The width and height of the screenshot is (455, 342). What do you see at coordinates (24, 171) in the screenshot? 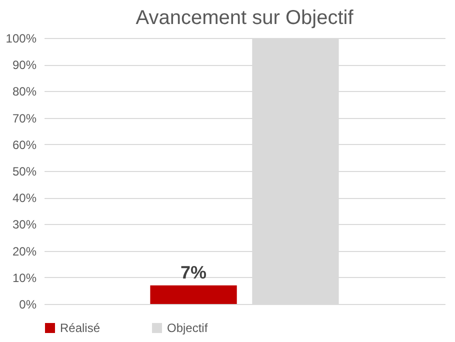
I see `y-tick-label: 50%` at bounding box center [24, 171].